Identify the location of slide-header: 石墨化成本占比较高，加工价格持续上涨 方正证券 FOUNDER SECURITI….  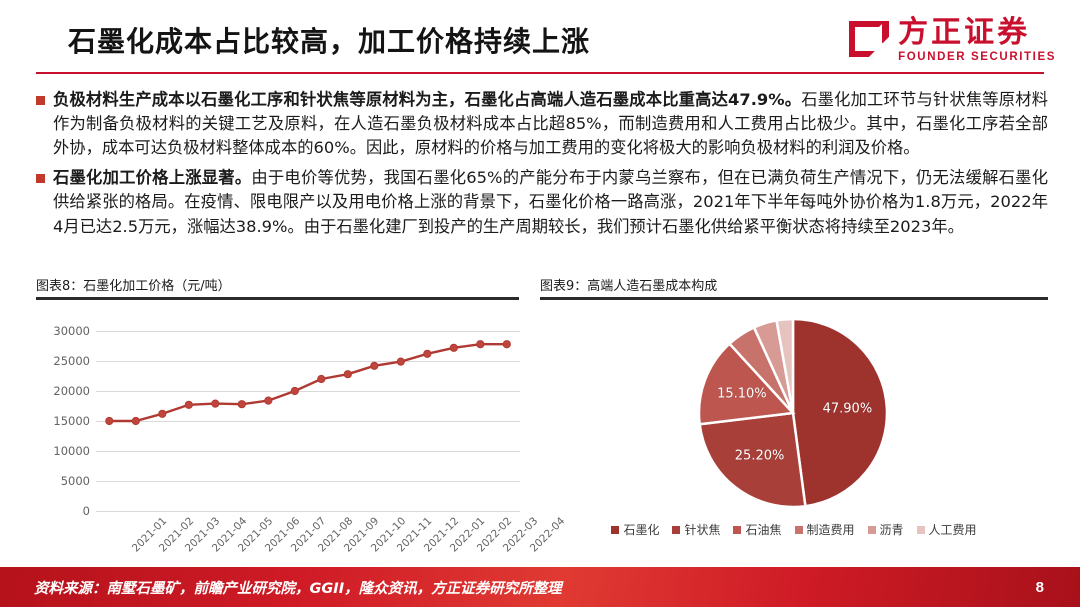
(540, 39).